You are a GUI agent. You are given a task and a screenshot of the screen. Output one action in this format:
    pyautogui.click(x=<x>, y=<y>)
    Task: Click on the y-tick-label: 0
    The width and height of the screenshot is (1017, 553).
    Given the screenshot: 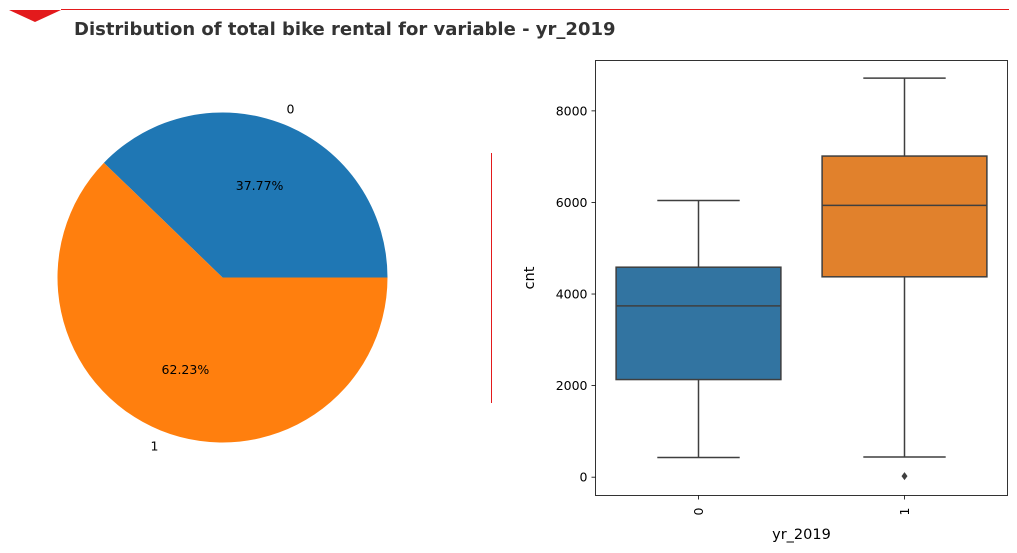 What is the action you would take?
    pyautogui.click(x=584, y=477)
    